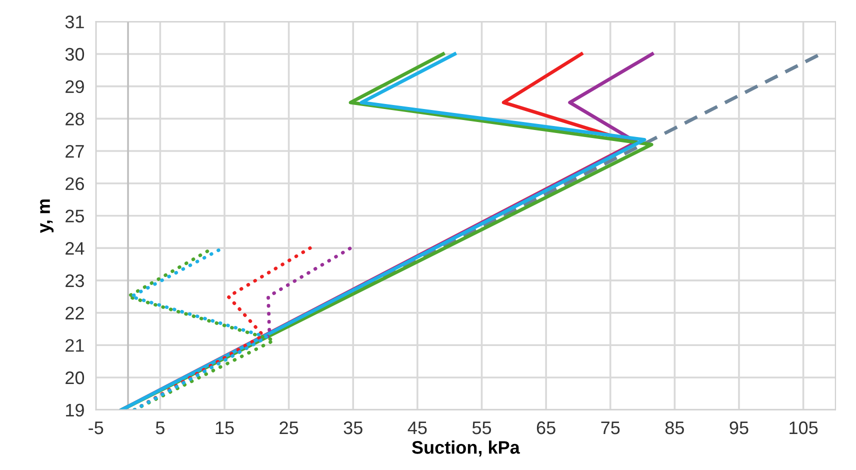 The height and width of the screenshot is (470, 856). Describe the element at coordinates (466, 448) in the screenshot. I see `x-axis-title: Suction, kPa` at that location.